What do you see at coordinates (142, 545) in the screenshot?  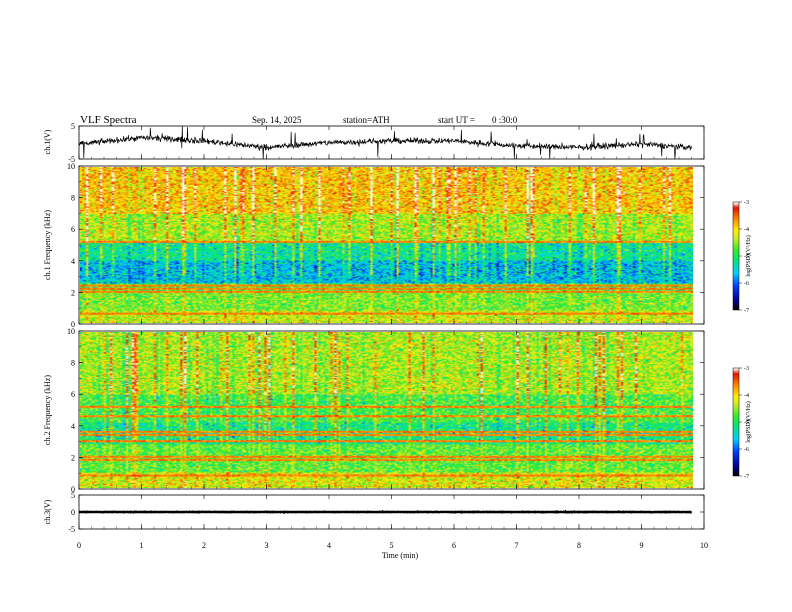 I see `xtick-label: 1` at bounding box center [142, 545].